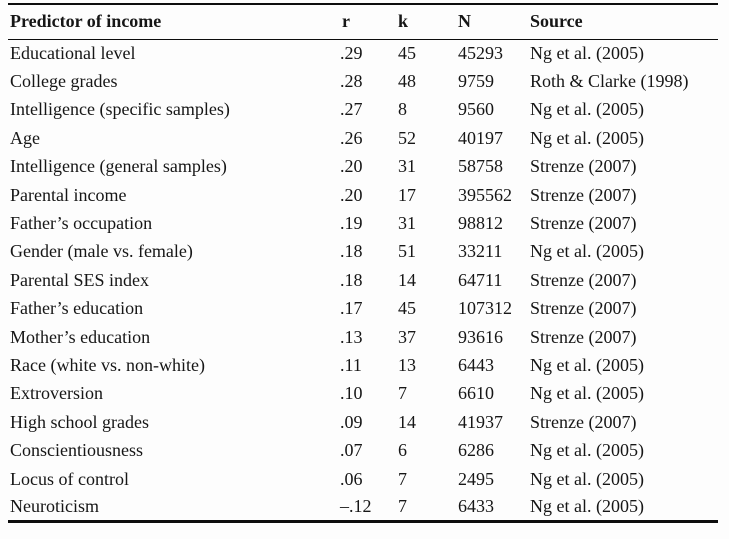  Describe the element at coordinates (480, 223) in the screenshot. I see `table-cell: 98812` at that location.